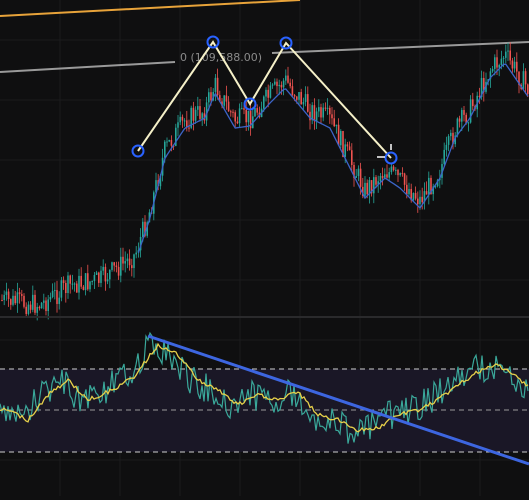 The image size is (529, 500). What do you see at coordinates (400, 47) in the screenshot?
I see `gray-horizontal-ray-right` at bounding box center [400, 47].